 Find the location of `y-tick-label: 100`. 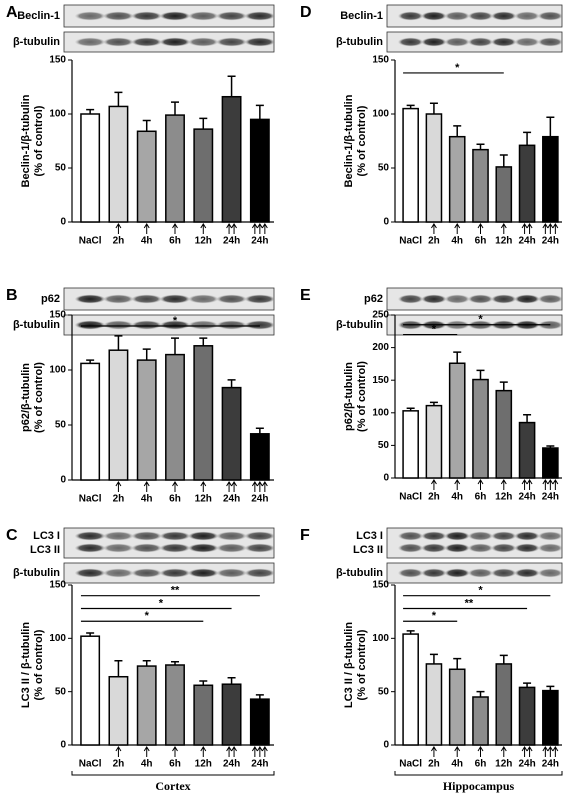

y-tick-label: 100 is located at coordinates (57, 638).